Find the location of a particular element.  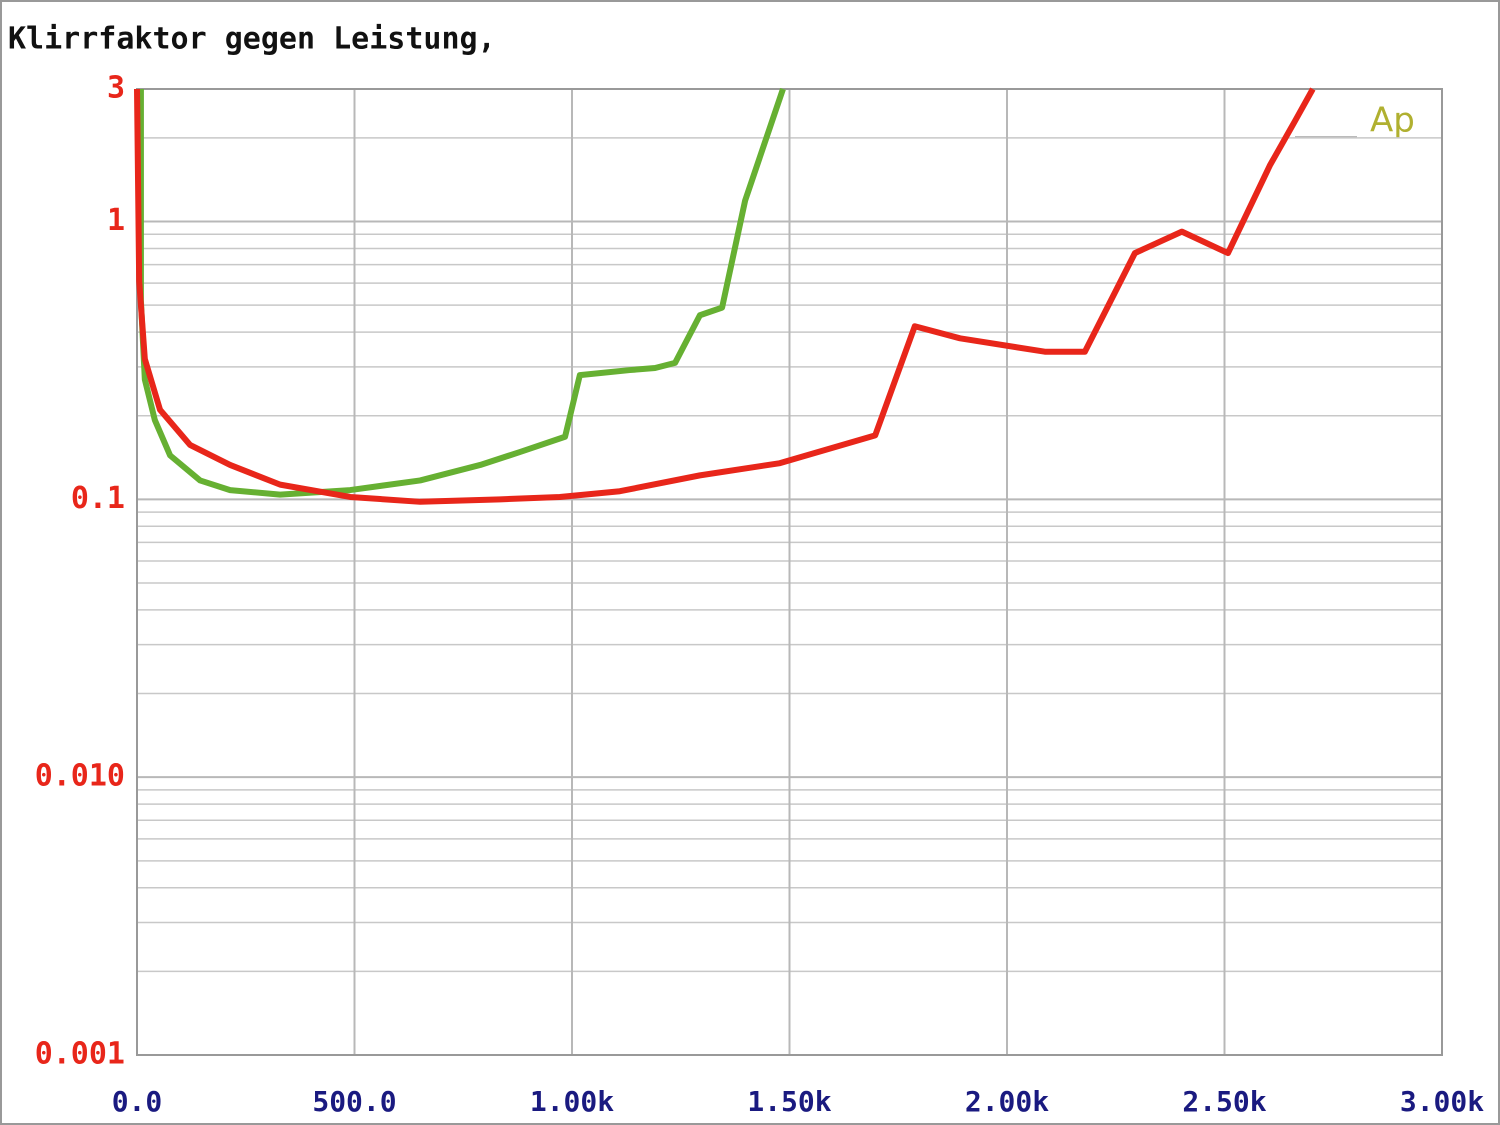

x-tick-label: 3.00k is located at coordinates (1442, 1101).